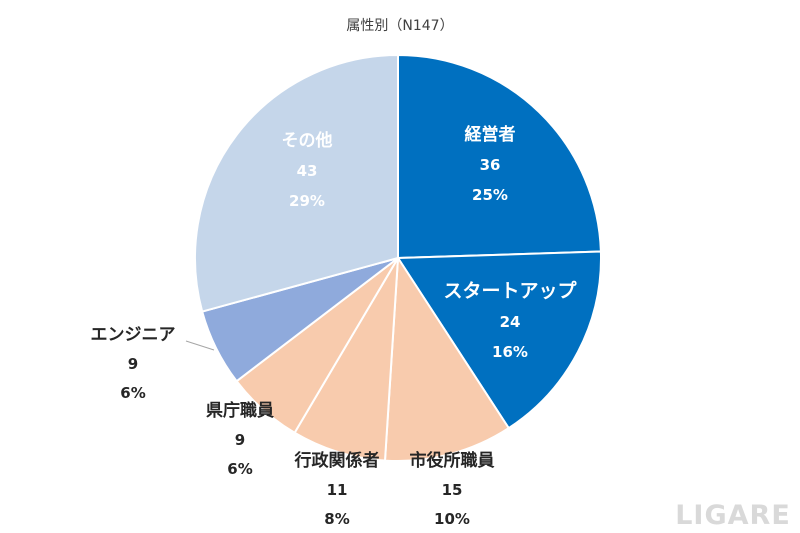 The image size is (800, 533). Describe the element at coordinates (510, 290) in the screenshot. I see `slice-label-startup-name: スタートアップ` at that location.